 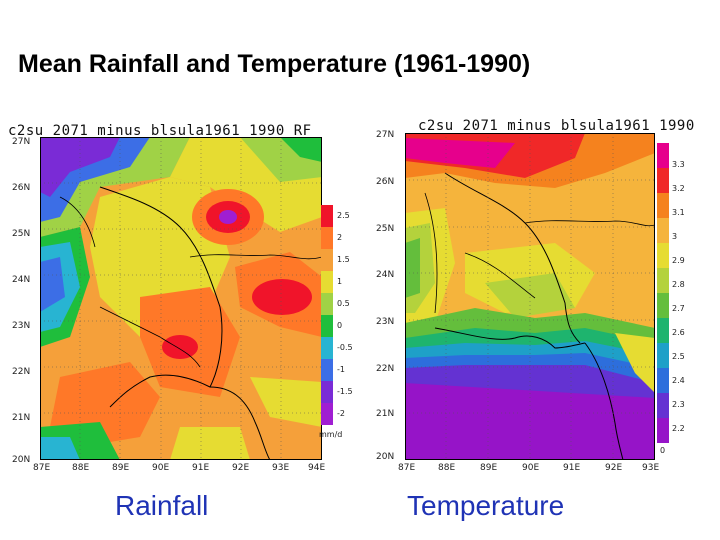 What do you see at coordinates (675, 236) in the screenshot?
I see `temperature-colorbar-label: 3` at bounding box center [675, 236].